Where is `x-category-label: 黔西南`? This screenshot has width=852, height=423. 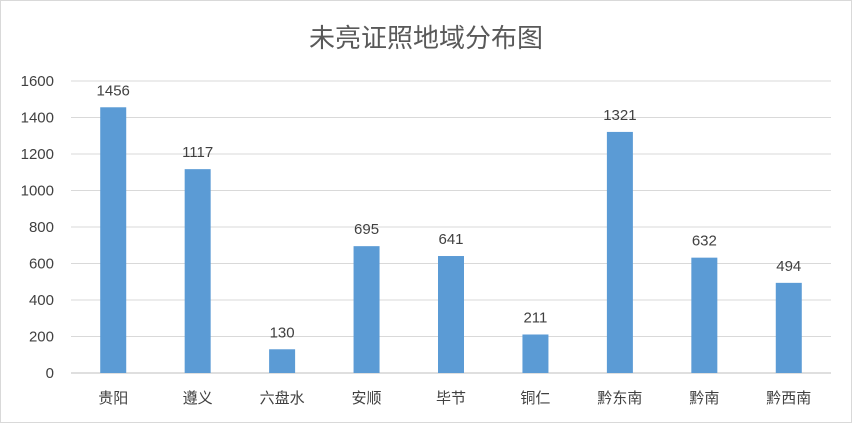
x-category-label: 黔西南 is located at coordinates (788, 398).